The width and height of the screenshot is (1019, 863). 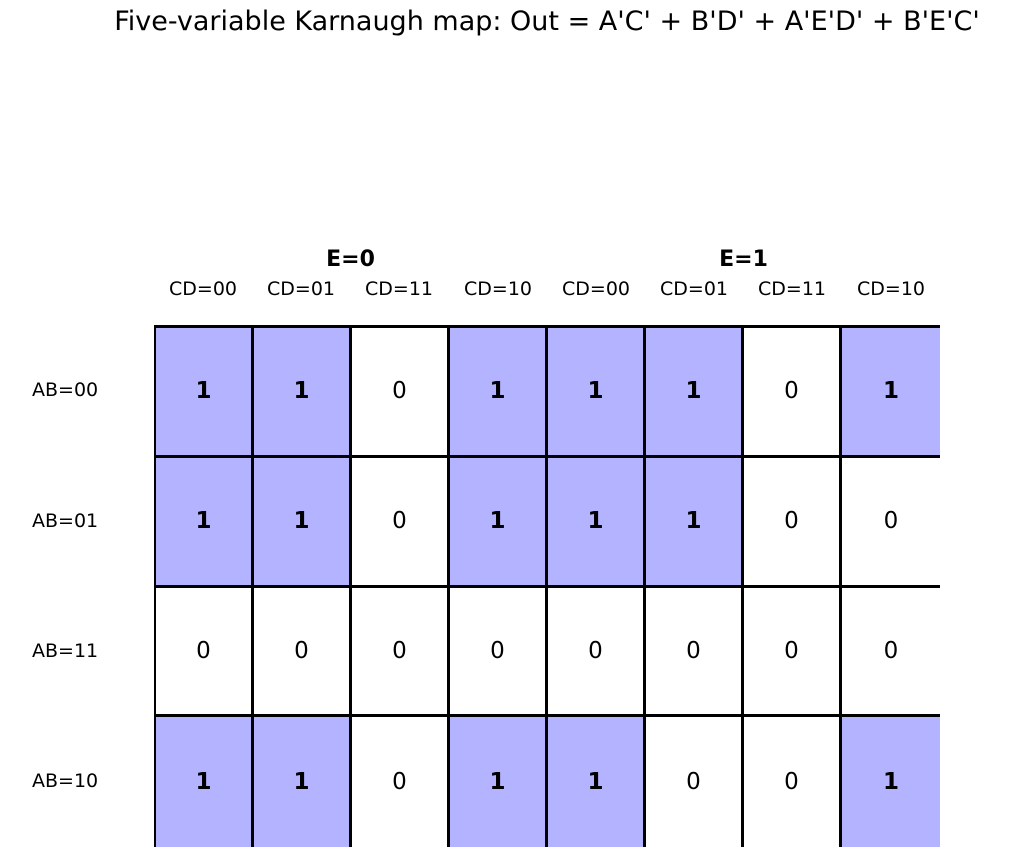 I want to click on row-label: AB=01, so click(x=65, y=521).